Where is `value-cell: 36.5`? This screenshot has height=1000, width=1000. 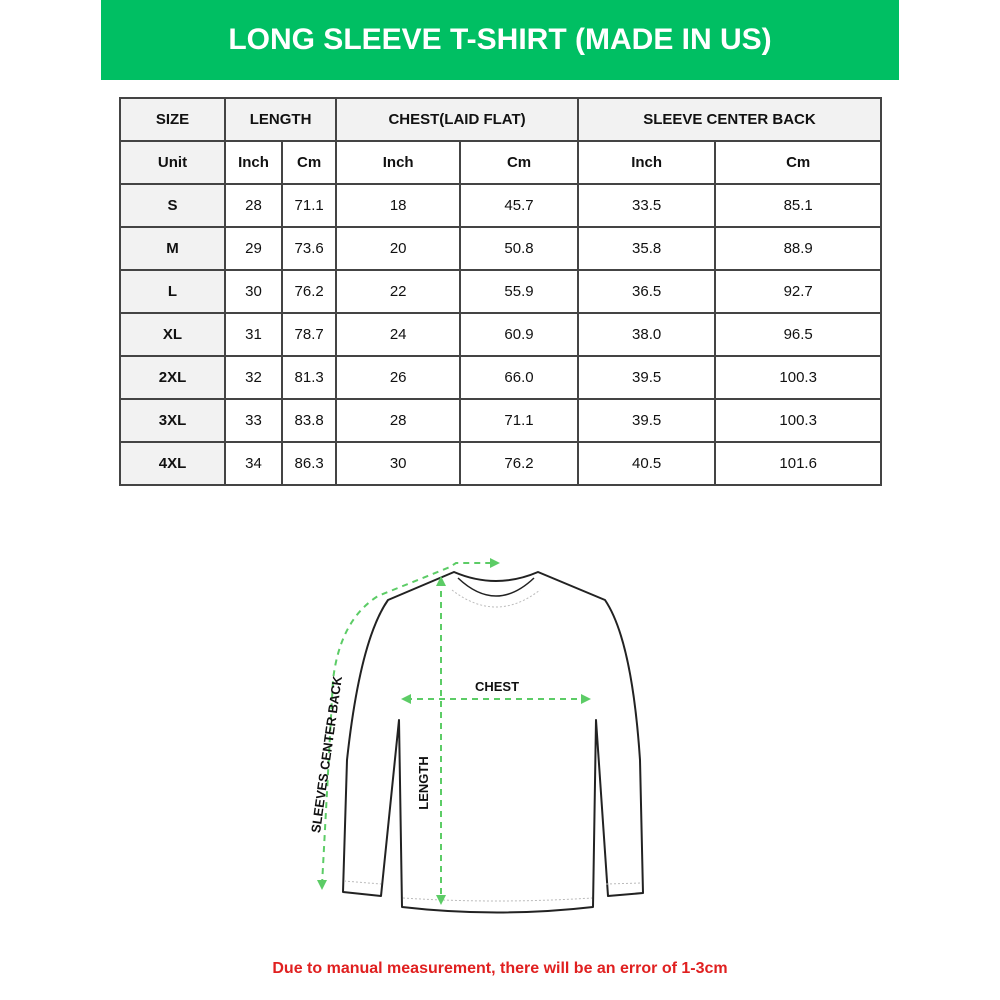
value-cell: 36.5 is located at coordinates (646, 291).